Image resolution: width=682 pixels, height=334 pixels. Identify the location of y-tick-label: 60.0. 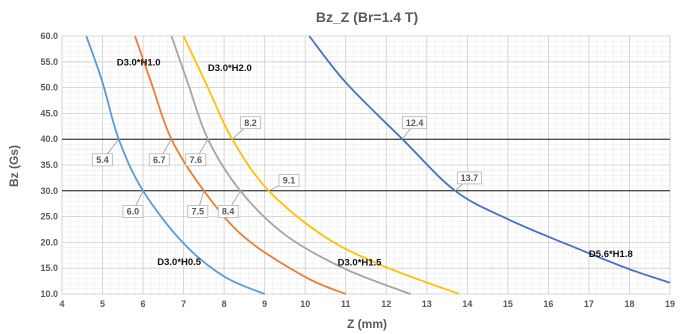
(49, 36).